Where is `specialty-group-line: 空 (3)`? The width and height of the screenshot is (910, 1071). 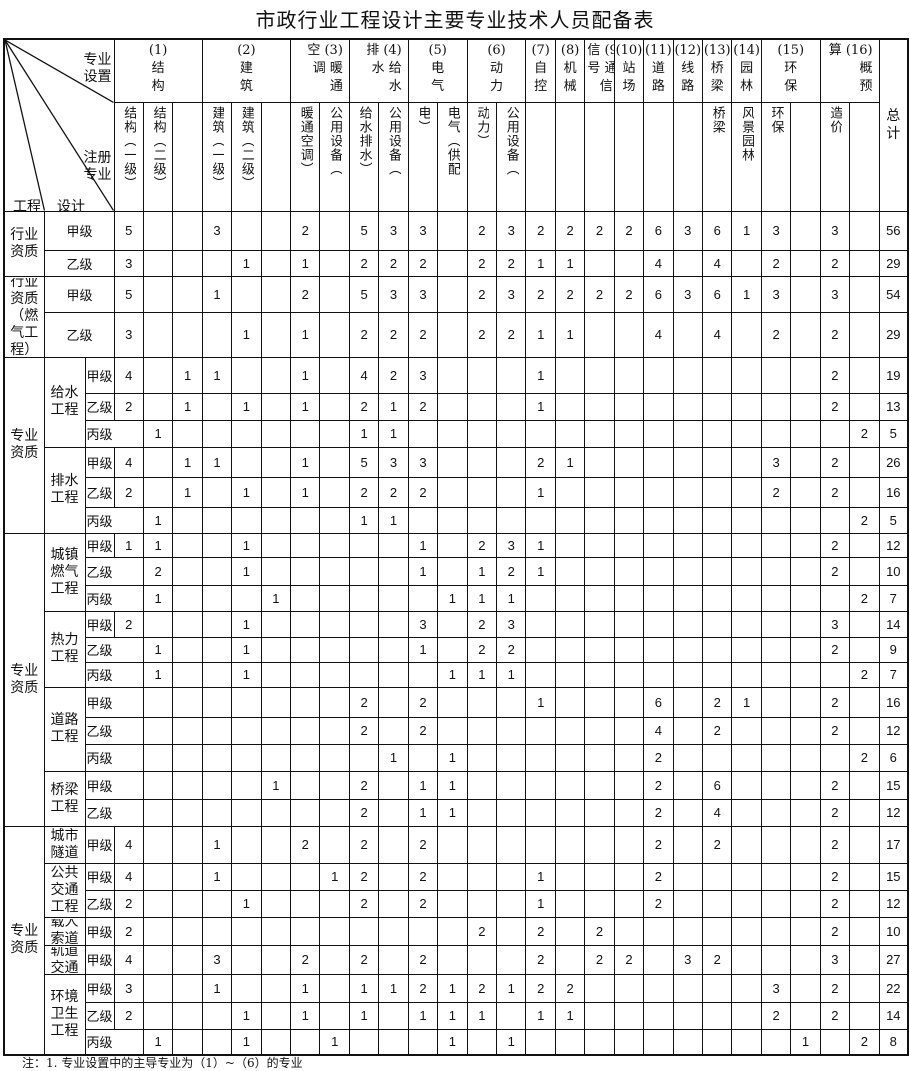
specialty-group-line: 空 (3) is located at coordinates (325, 50).